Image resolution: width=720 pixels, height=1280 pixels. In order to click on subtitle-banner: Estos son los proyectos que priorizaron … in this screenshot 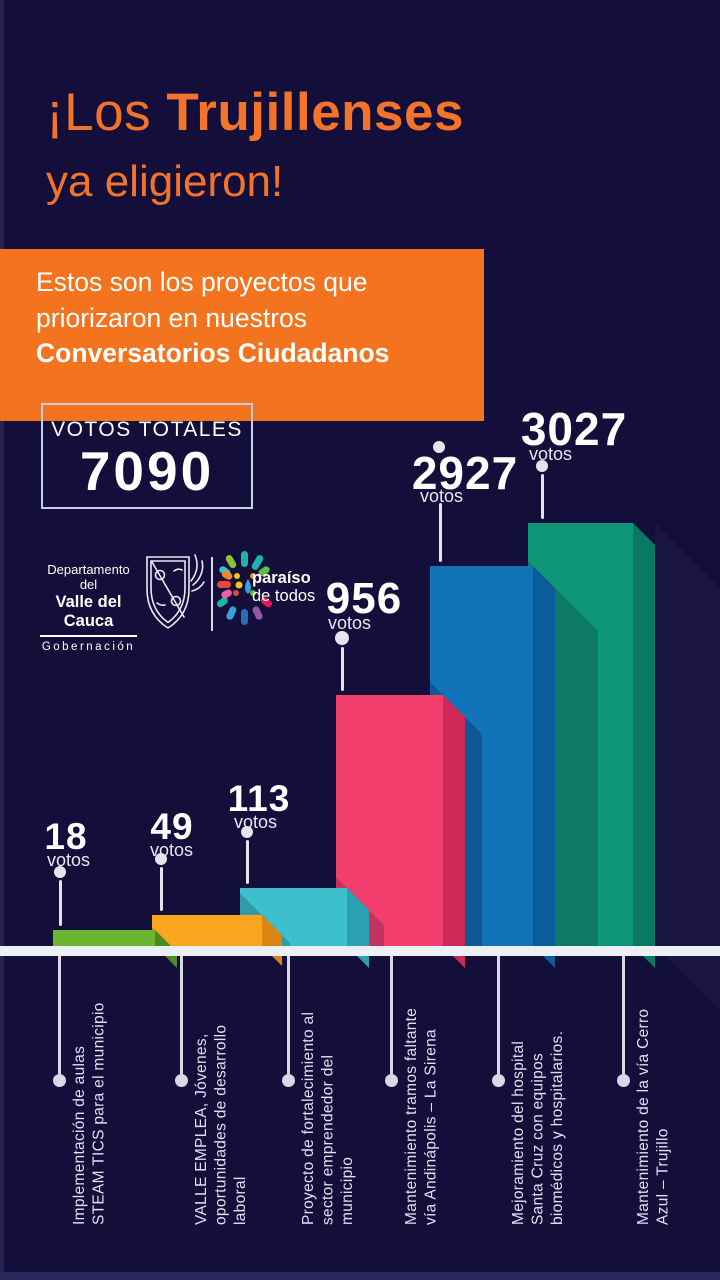, I will do `click(242, 335)`.